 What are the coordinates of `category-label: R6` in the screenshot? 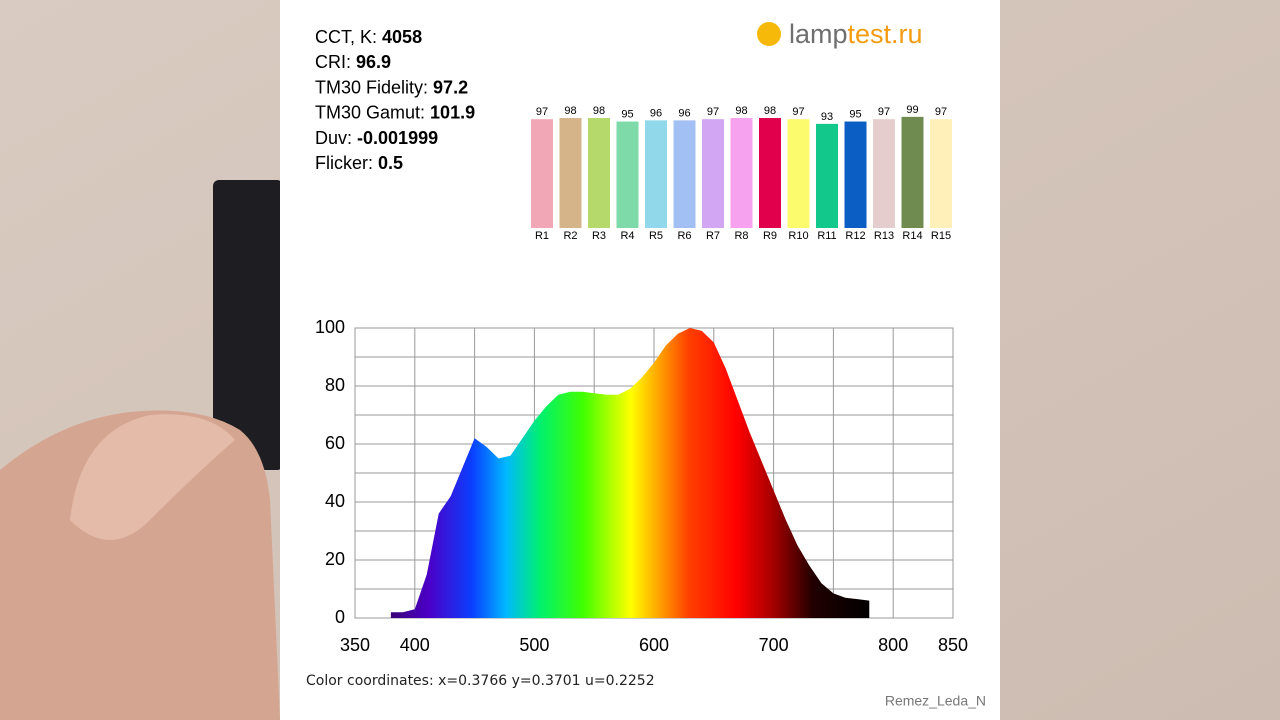 It's located at (684, 236).